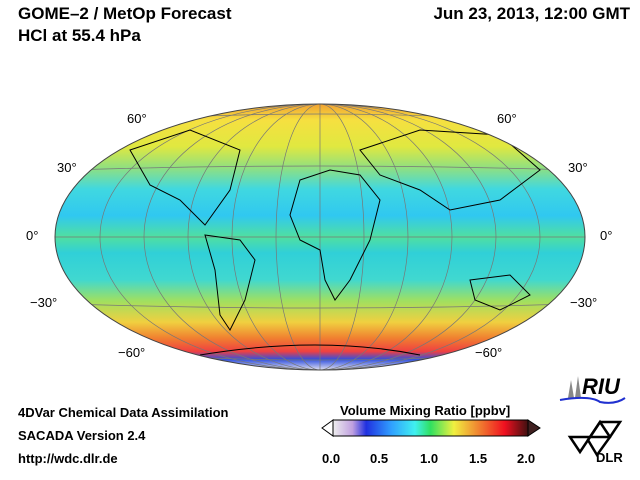  Describe the element at coordinates (125, 13) in the screenshot. I see `title: GOME–2 / MetOp Forecast` at that location.